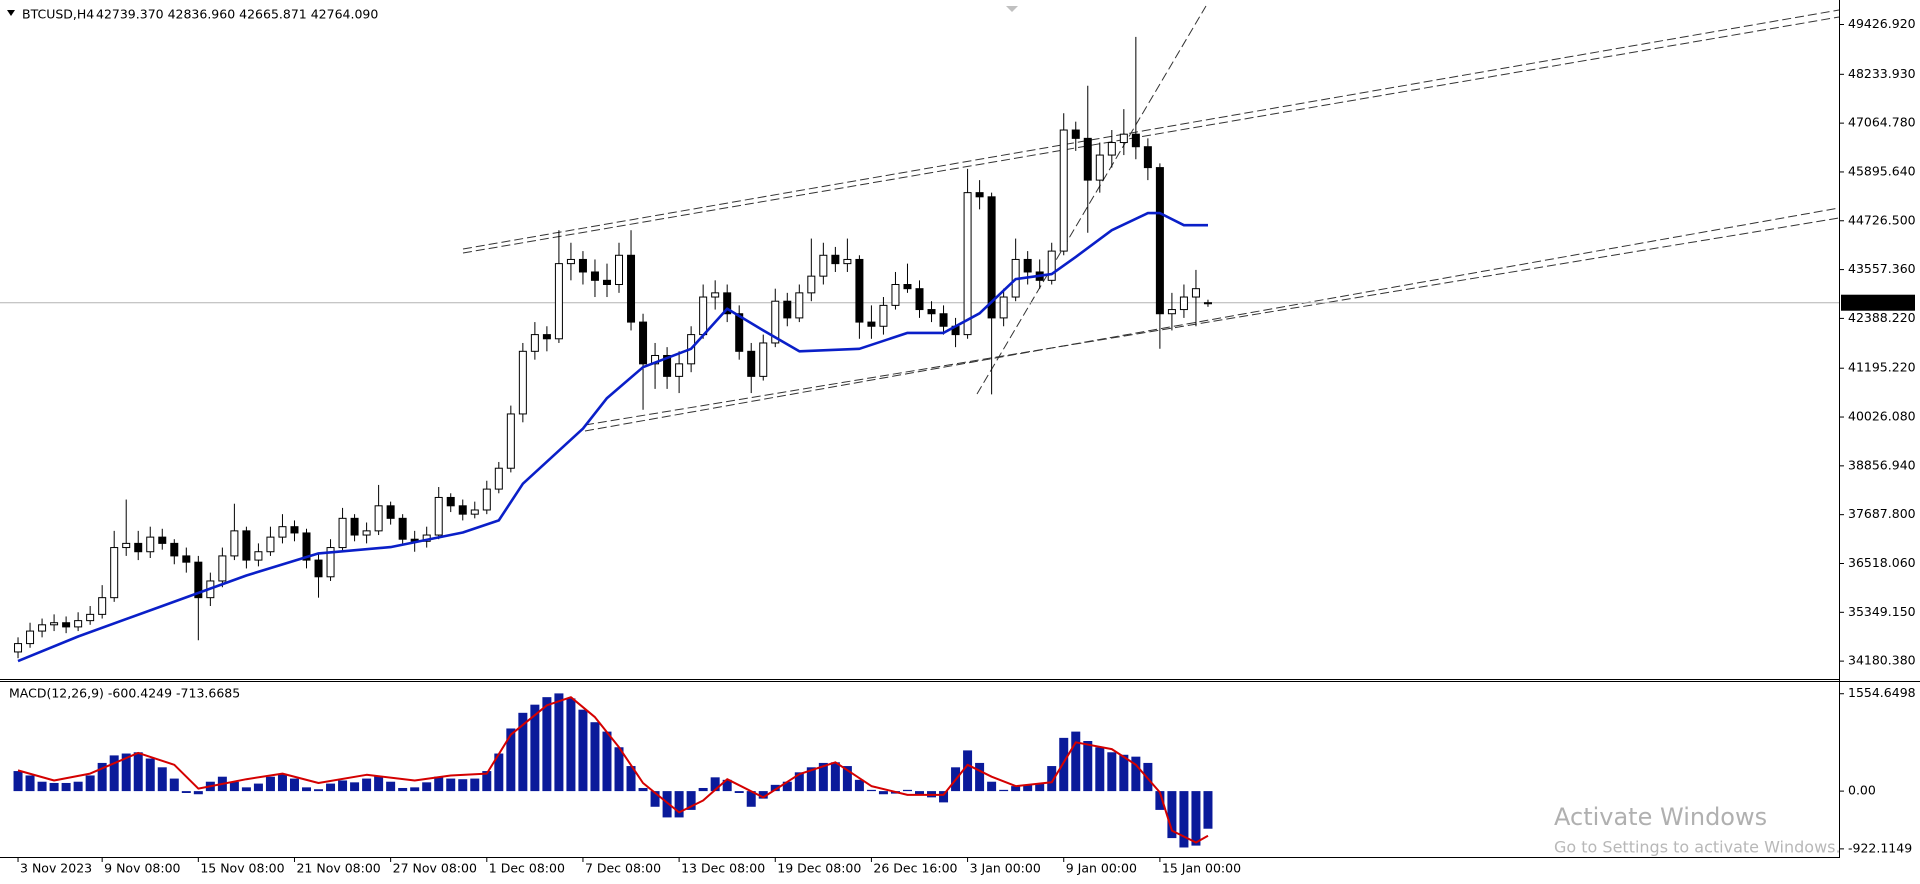  Describe the element at coordinates (1012, 9) in the screenshot. I see `shift-marker` at that location.